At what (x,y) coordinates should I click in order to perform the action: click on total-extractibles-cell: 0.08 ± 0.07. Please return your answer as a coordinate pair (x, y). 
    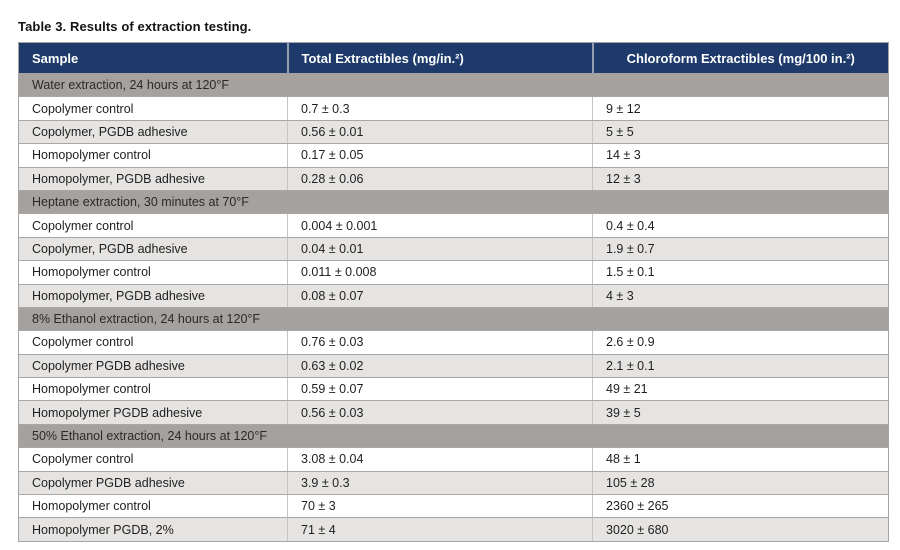
    Looking at the image, I should click on (440, 296).